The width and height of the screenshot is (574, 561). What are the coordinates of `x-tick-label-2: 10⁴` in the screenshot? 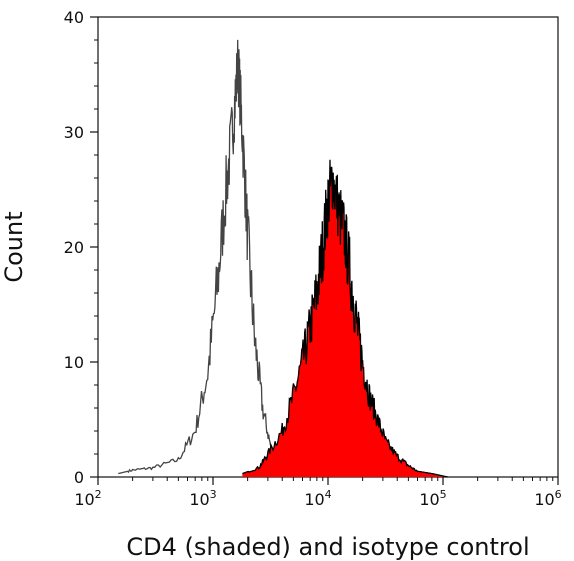 It's located at (317, 498).